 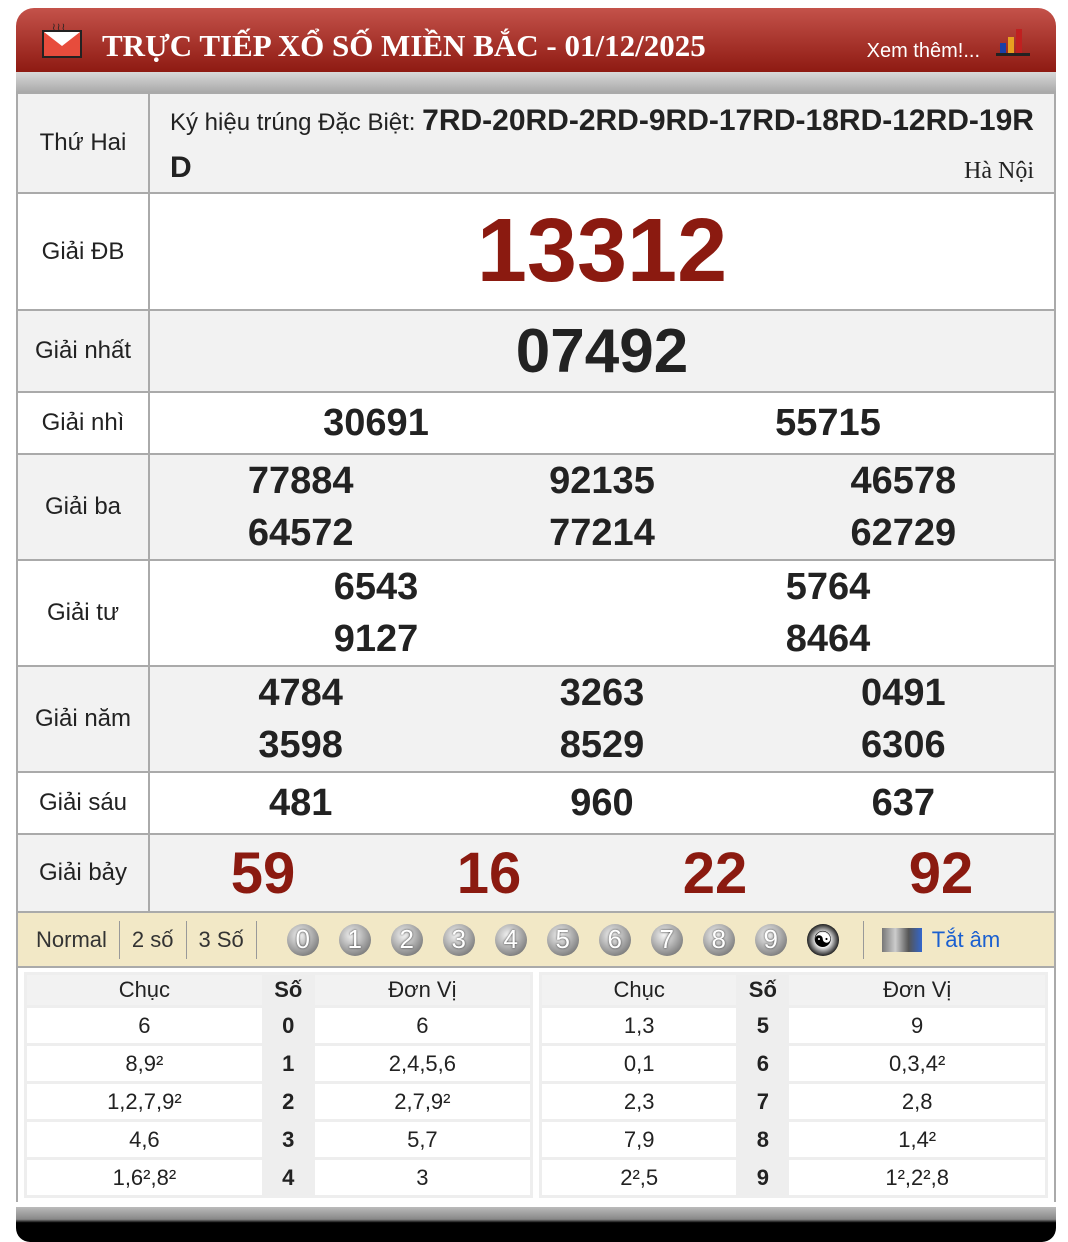 What do you see at coordinates (300, 533) in the screenshot?
I see `prize-number: 64572` at bounding box center [300, 533].